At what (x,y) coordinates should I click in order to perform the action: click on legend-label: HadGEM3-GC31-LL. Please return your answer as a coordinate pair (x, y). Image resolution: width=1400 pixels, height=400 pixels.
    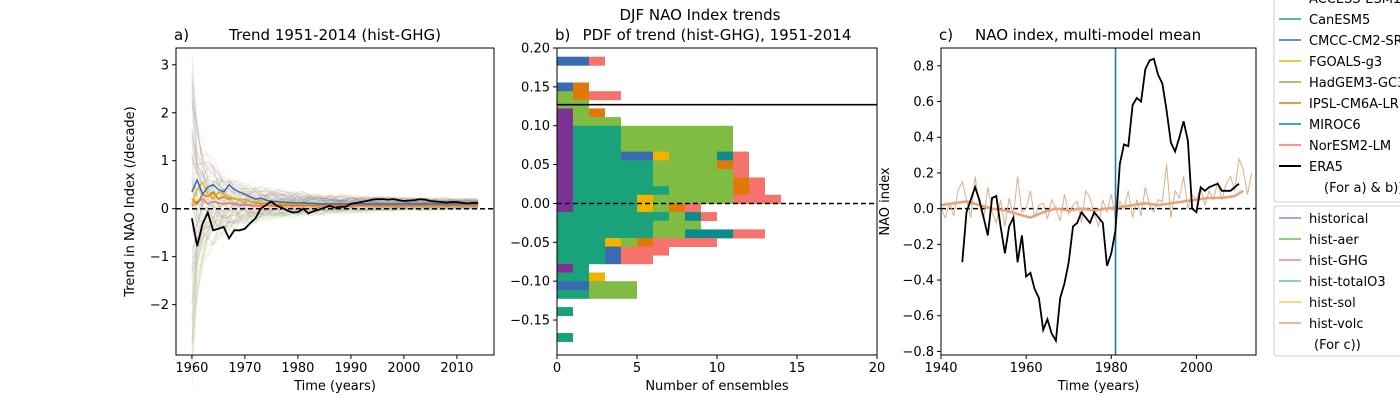
    Looking at the image, I should click on (1354, 83).